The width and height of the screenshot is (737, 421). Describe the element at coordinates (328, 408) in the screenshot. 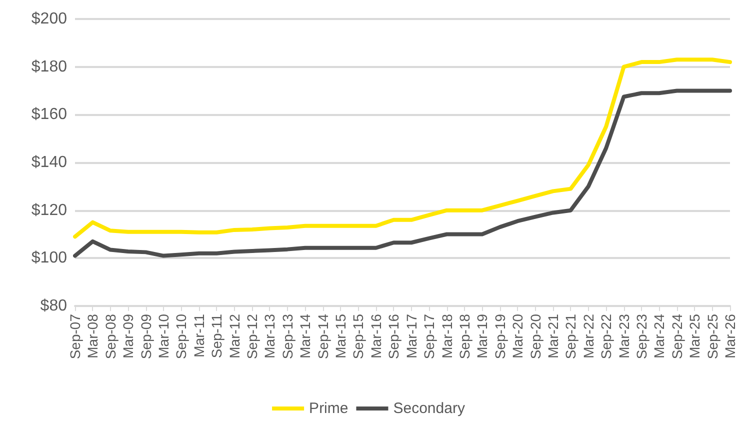

I see `legend-label: Prime` at that location.